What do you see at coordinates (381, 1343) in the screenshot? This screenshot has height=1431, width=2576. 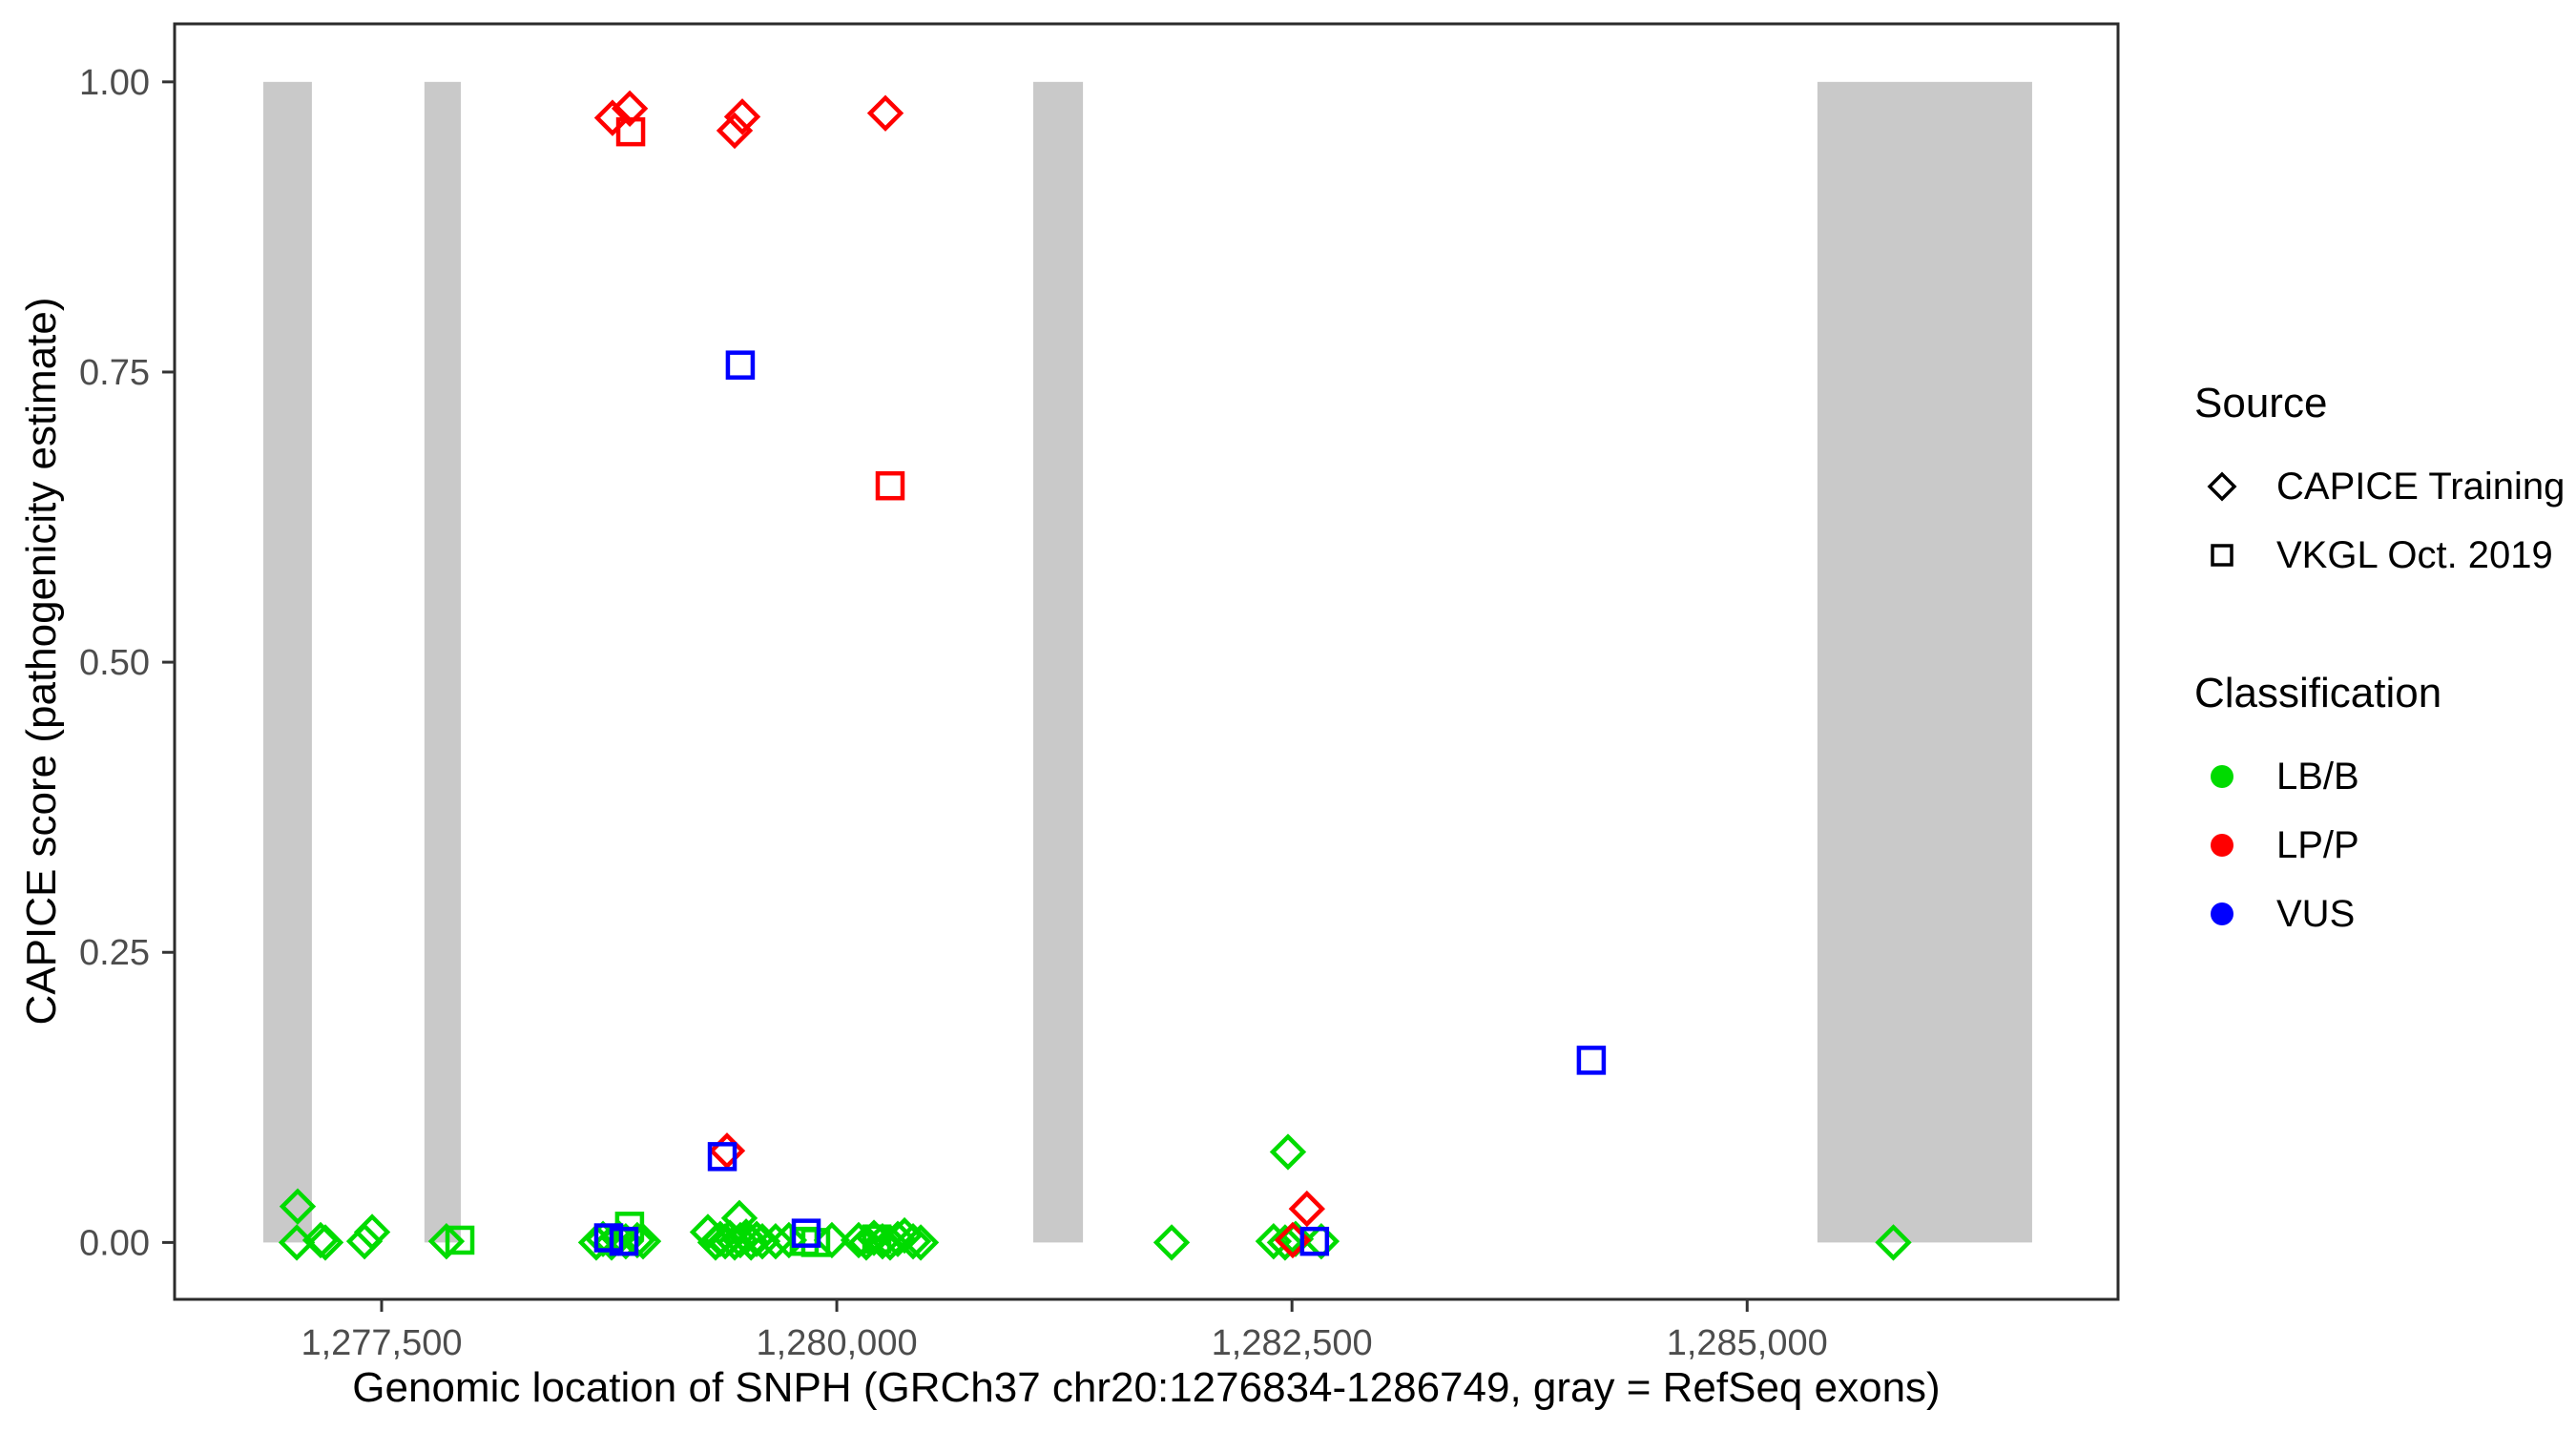 I see `x-tick-label: 1,277,500` at bounding box center [381, 1343].